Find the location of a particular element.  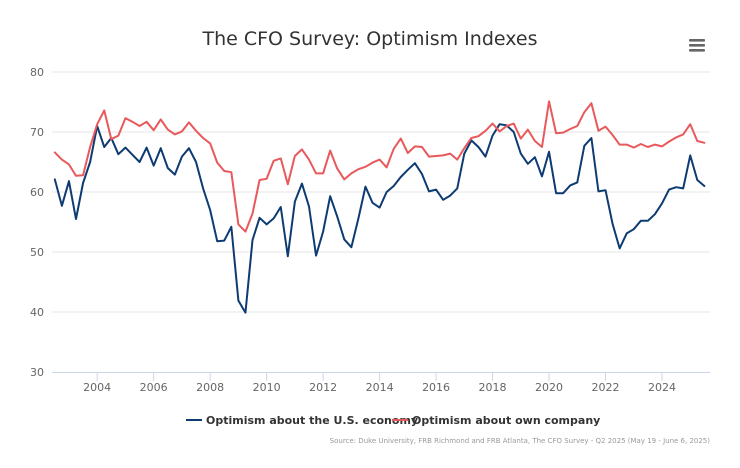

x-tick-label-2022: 2022 is located at coordinates (606, 387).